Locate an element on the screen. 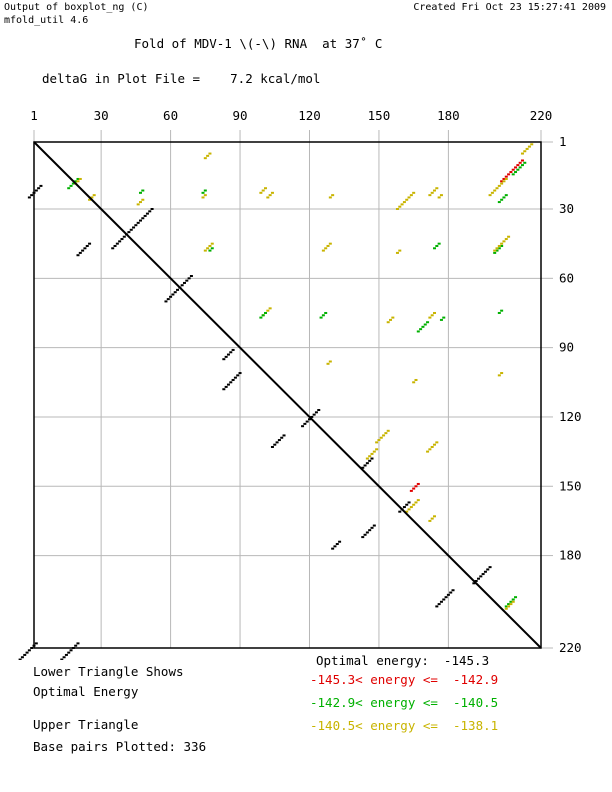 Image resolution: width=612 pixels, height=792 pixels. x-tick-label: 30 is located at coordinates (101, 115).